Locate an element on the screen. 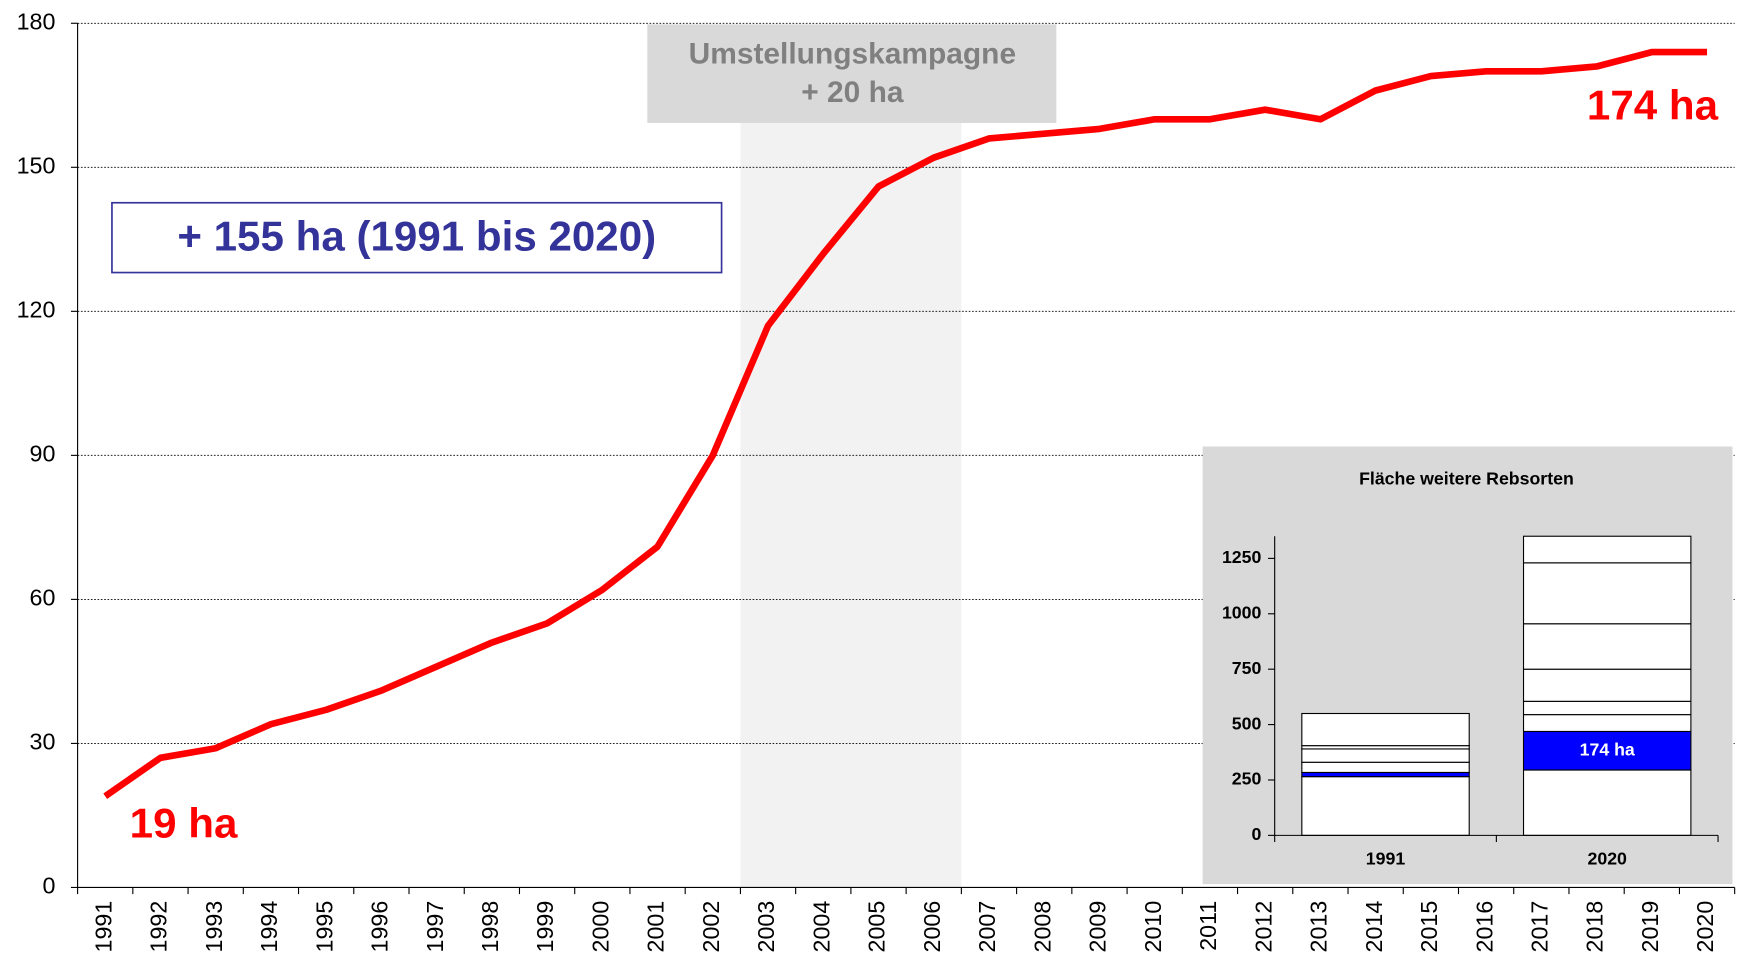  x-tick-label: 2006 is located at coordinates (932, 927).